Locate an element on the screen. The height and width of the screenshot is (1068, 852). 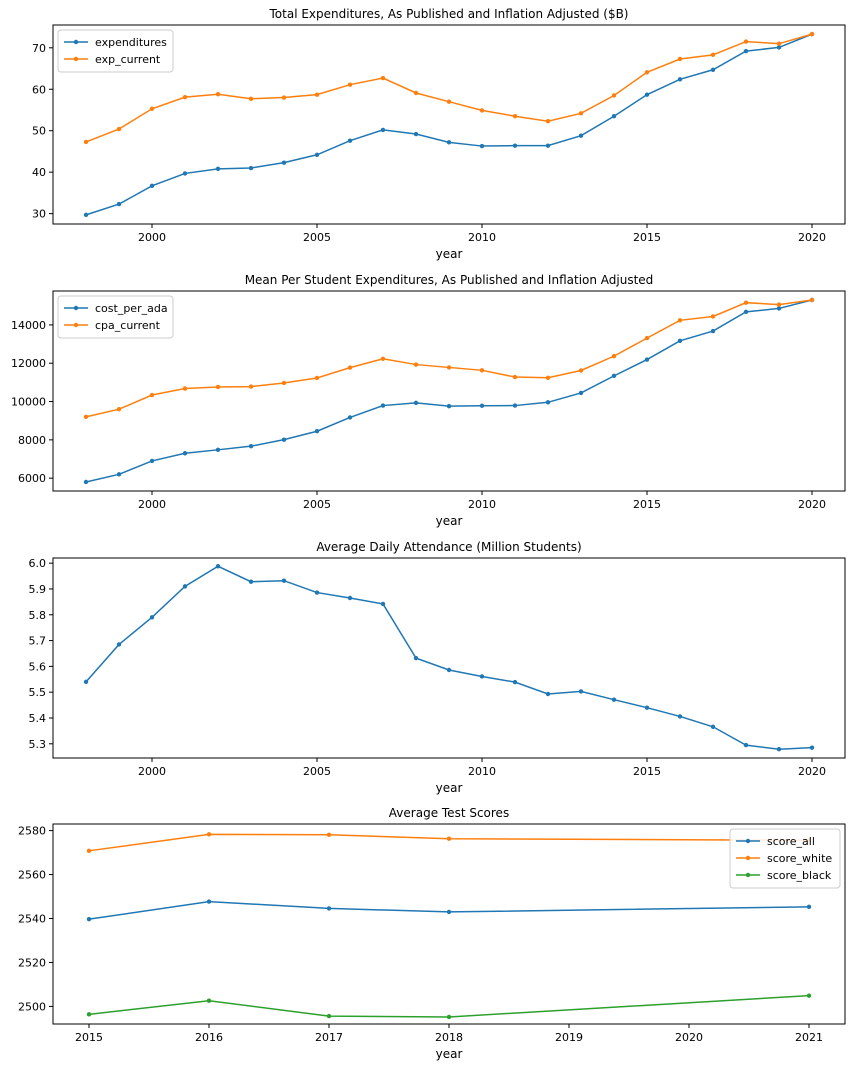
y-tick-label: 2540 is located at coordinates (32, 919).